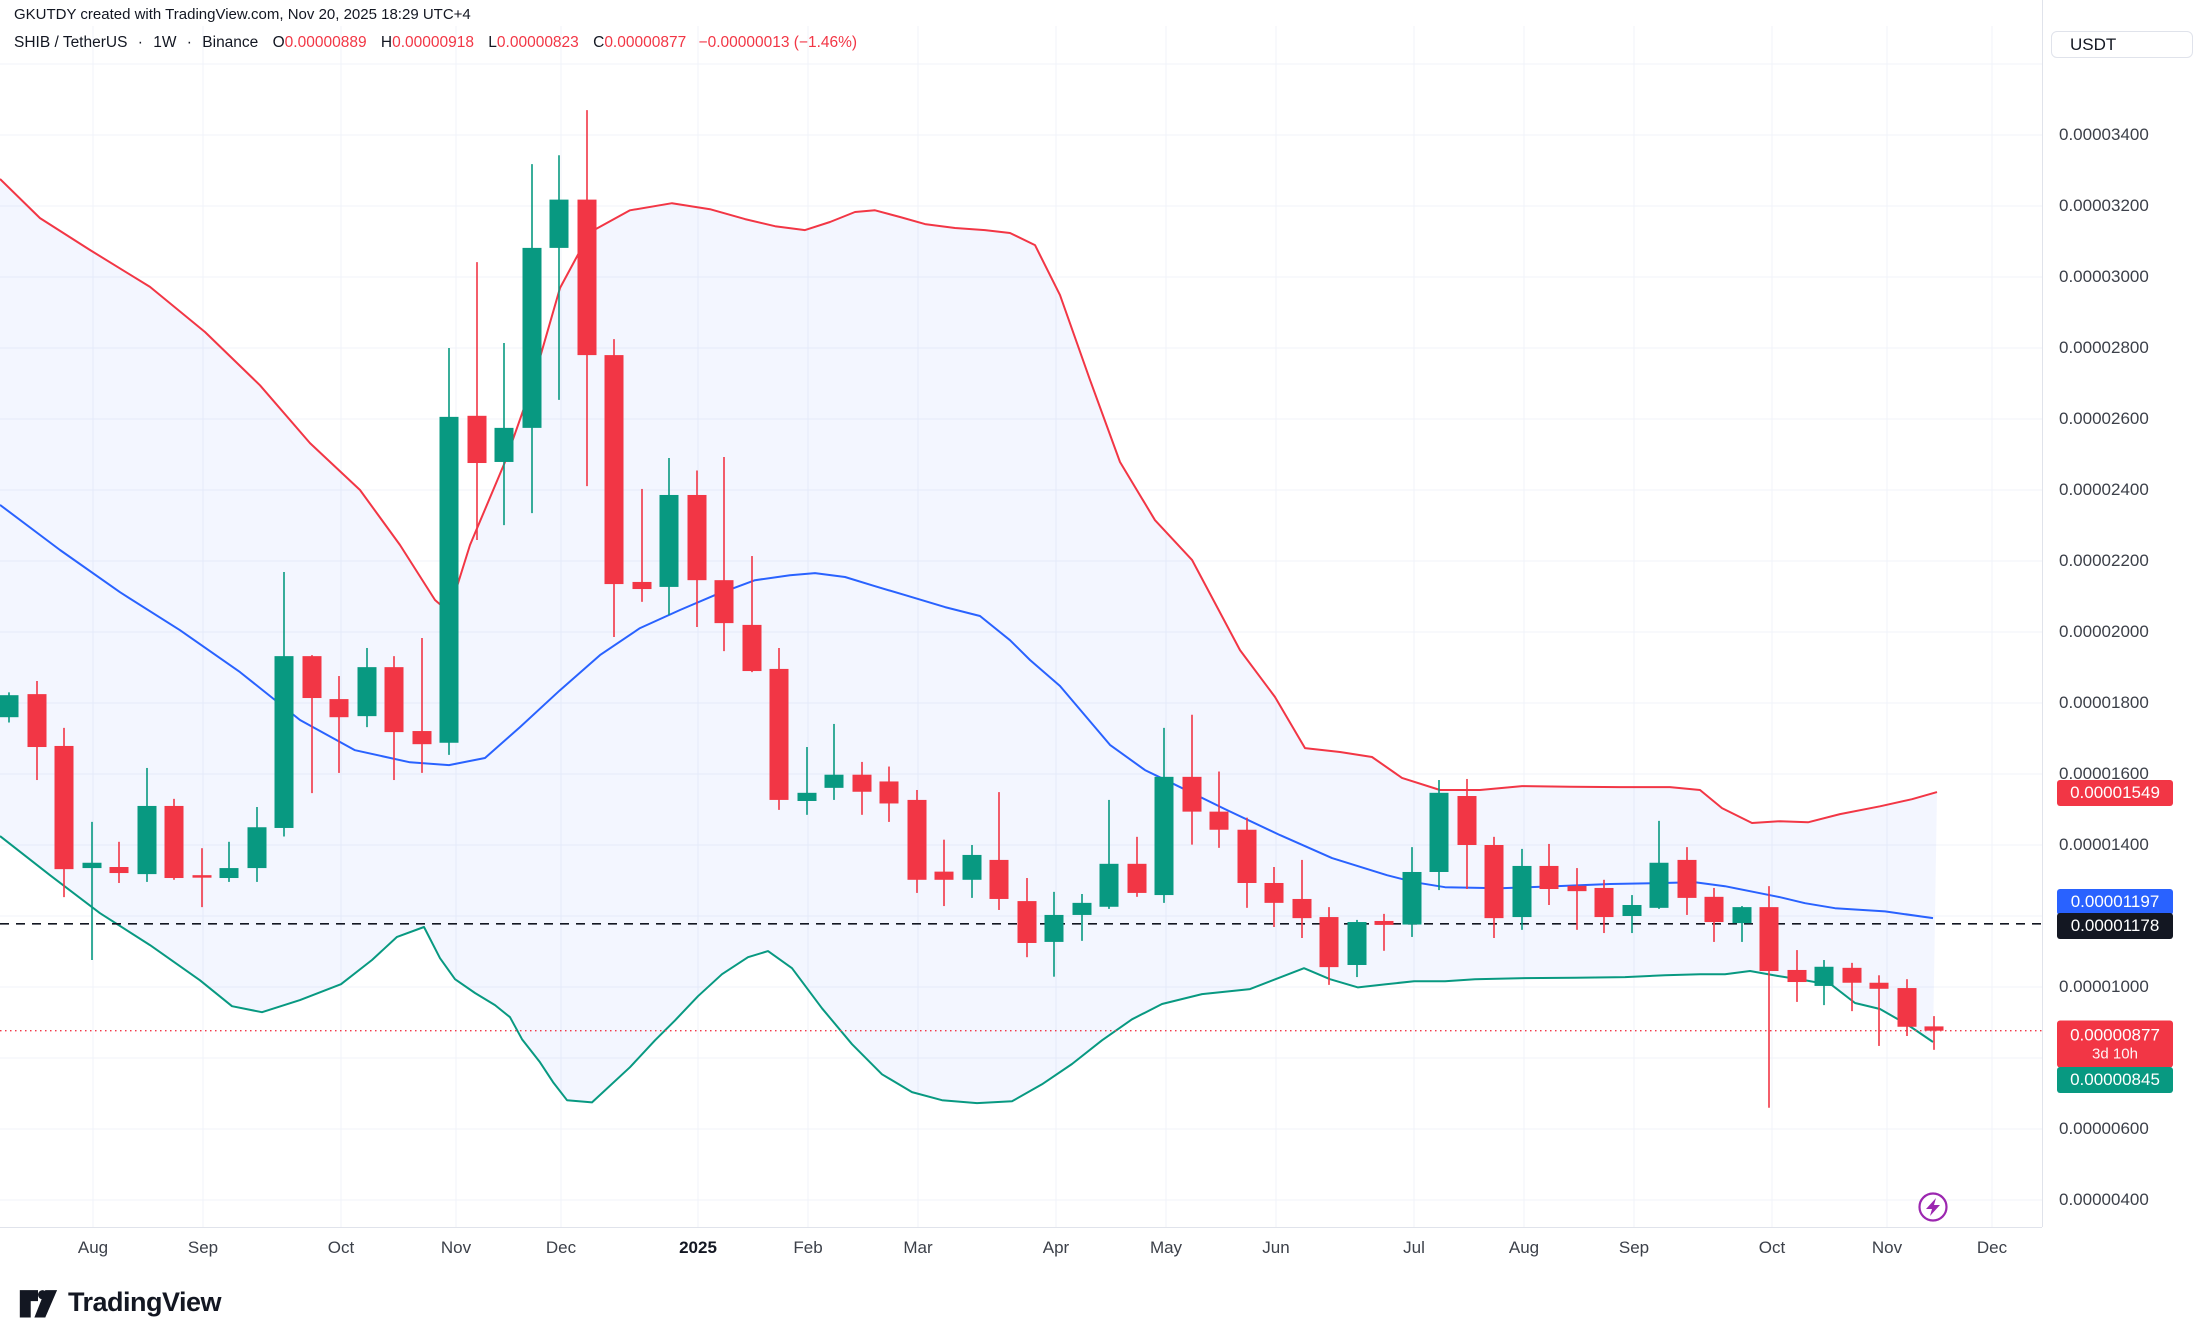 The height and width of the screenshot is (1340, 2201). I want to click on price-axis-label: 0.00003000, so click(2104, 276).